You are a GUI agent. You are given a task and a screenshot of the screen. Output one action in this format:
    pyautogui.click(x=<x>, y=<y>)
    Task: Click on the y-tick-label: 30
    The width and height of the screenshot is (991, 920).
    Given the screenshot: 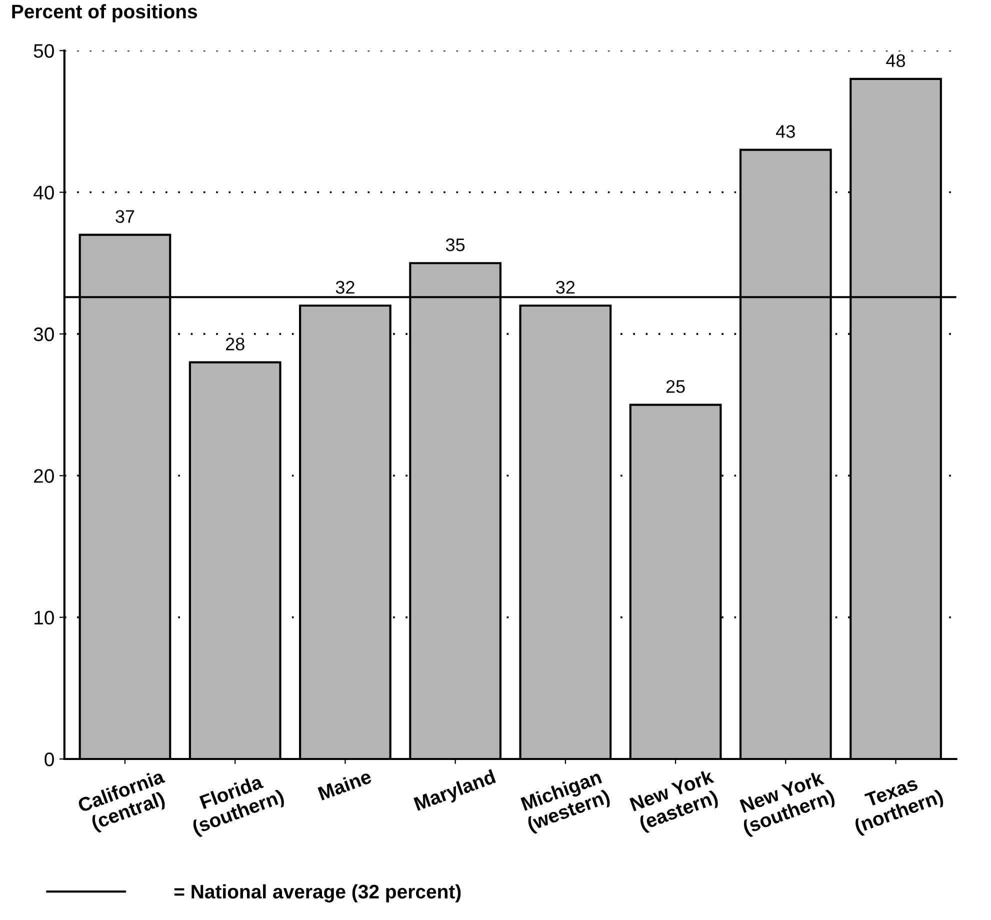 What is the action you would take?
    pyautogui.click(x=44, y=334)
    